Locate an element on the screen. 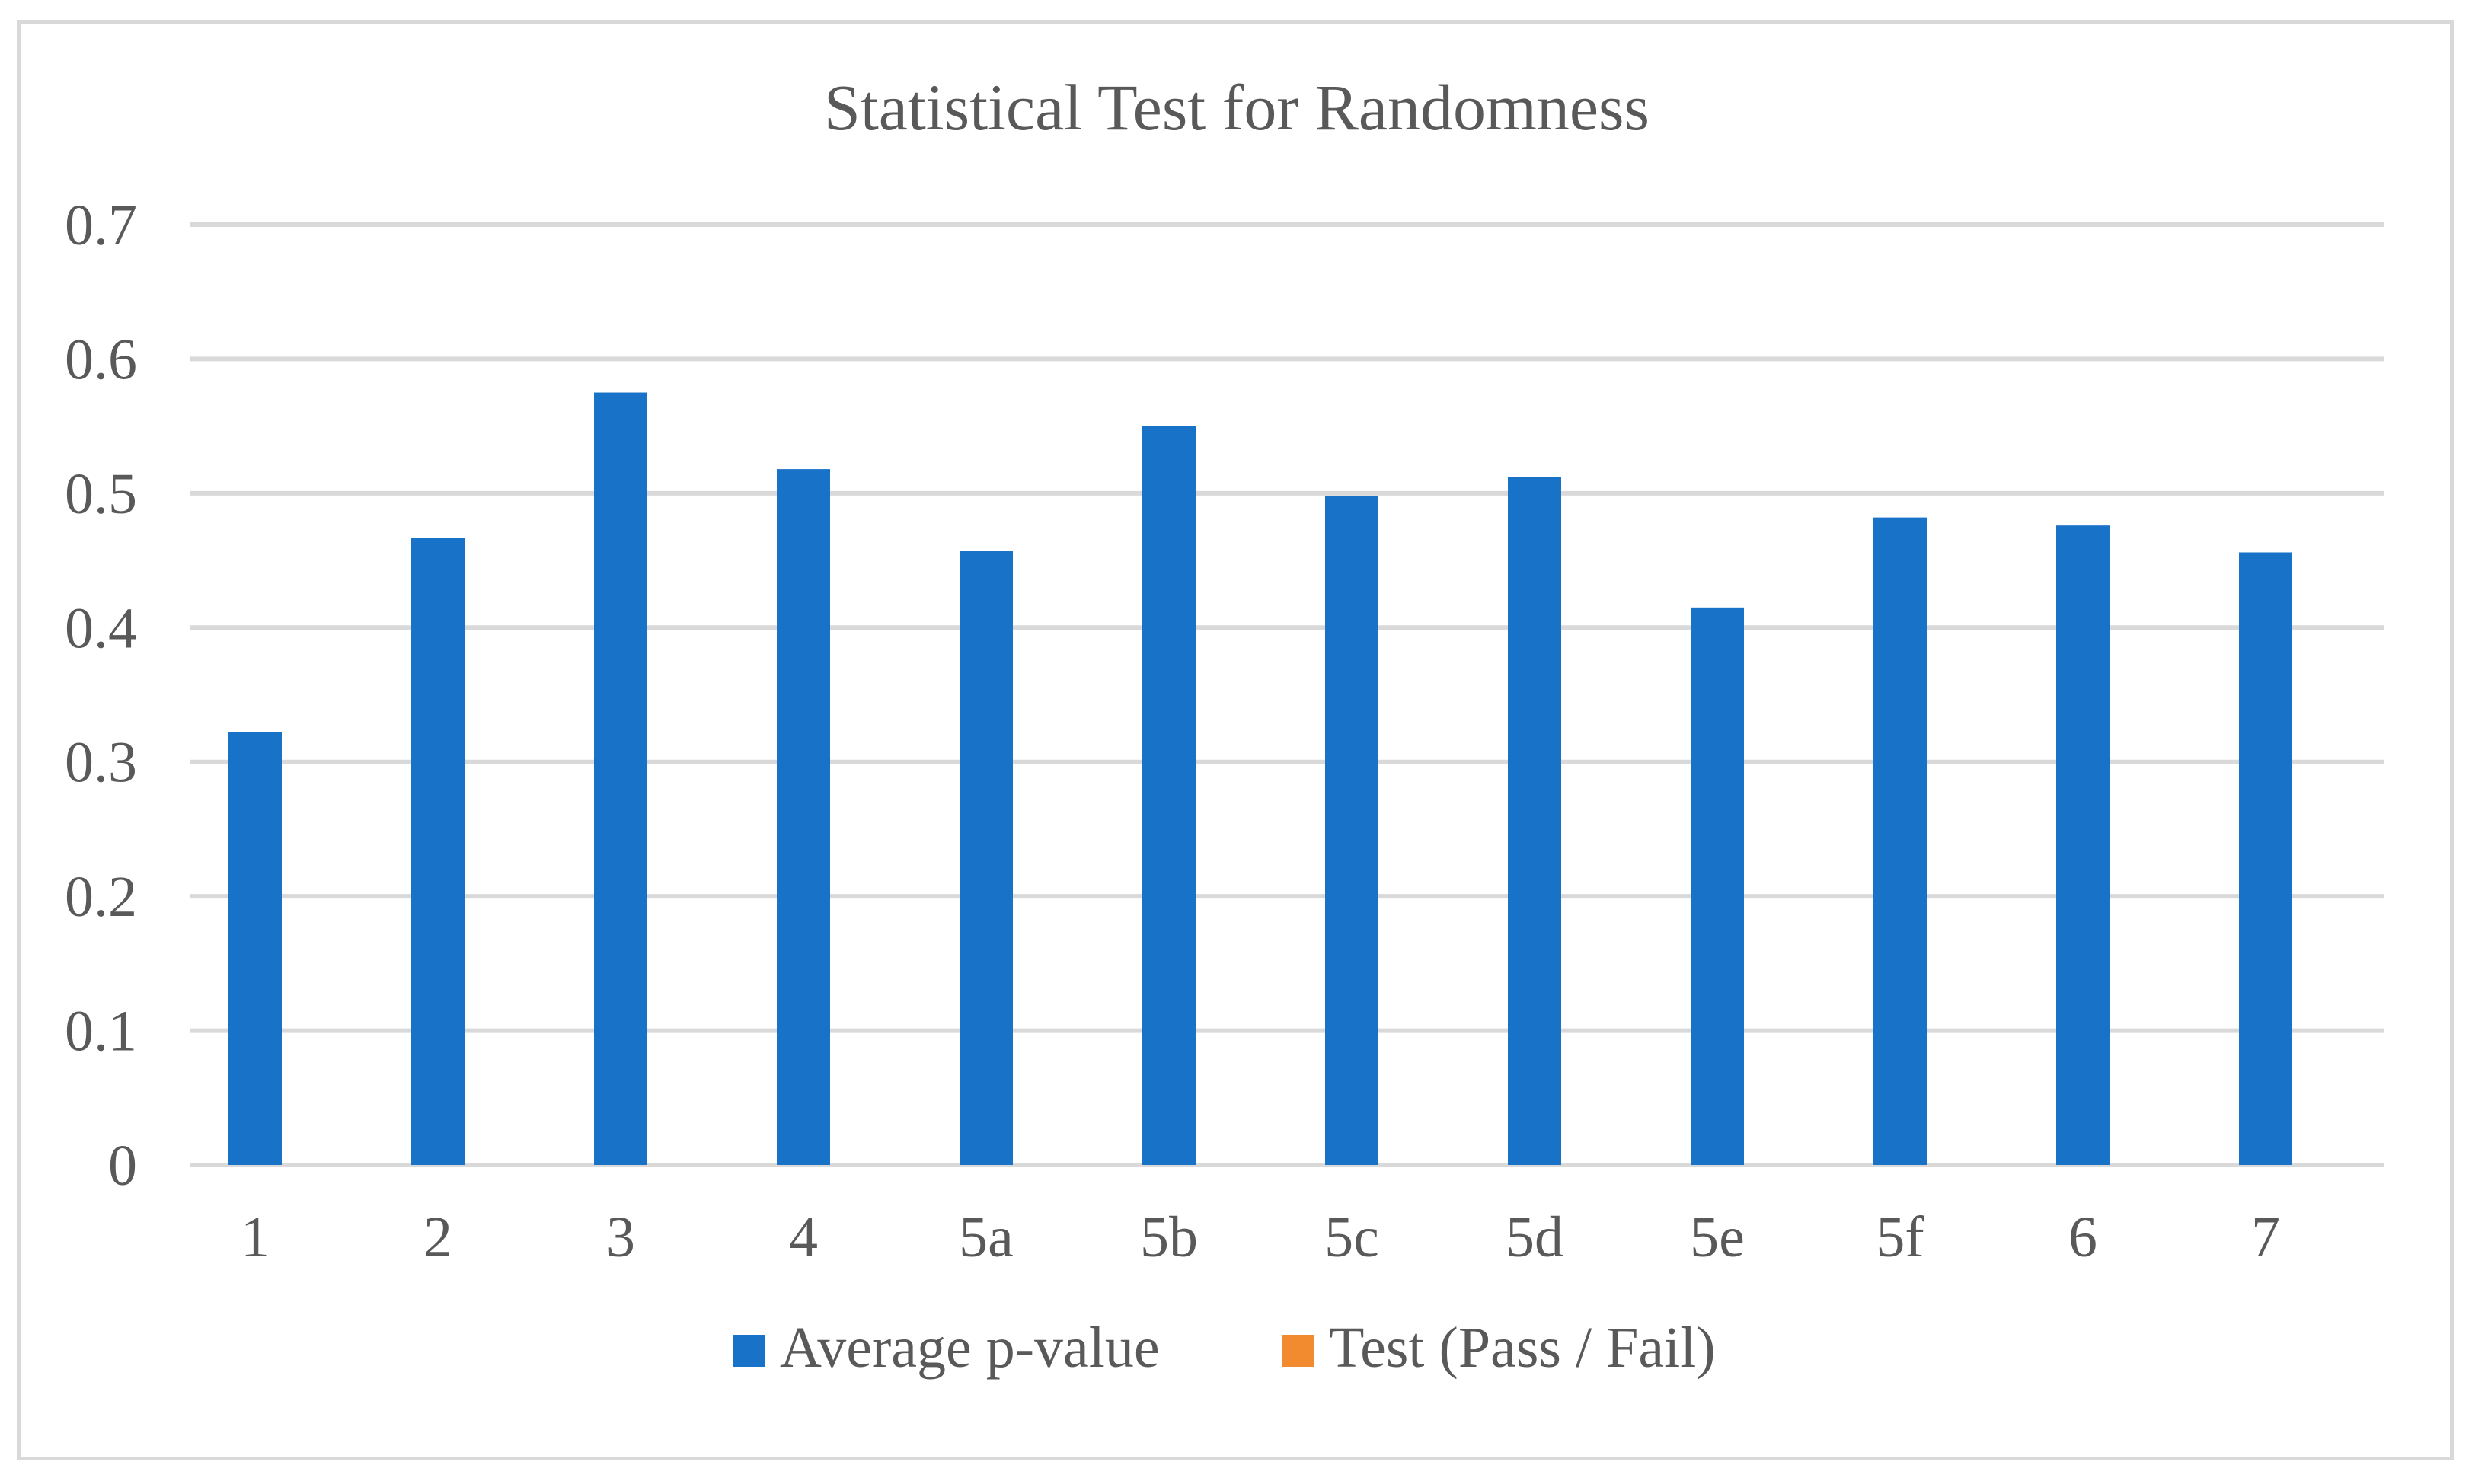  y-tick-label: 0.7 is located at coordinates (101, 225).